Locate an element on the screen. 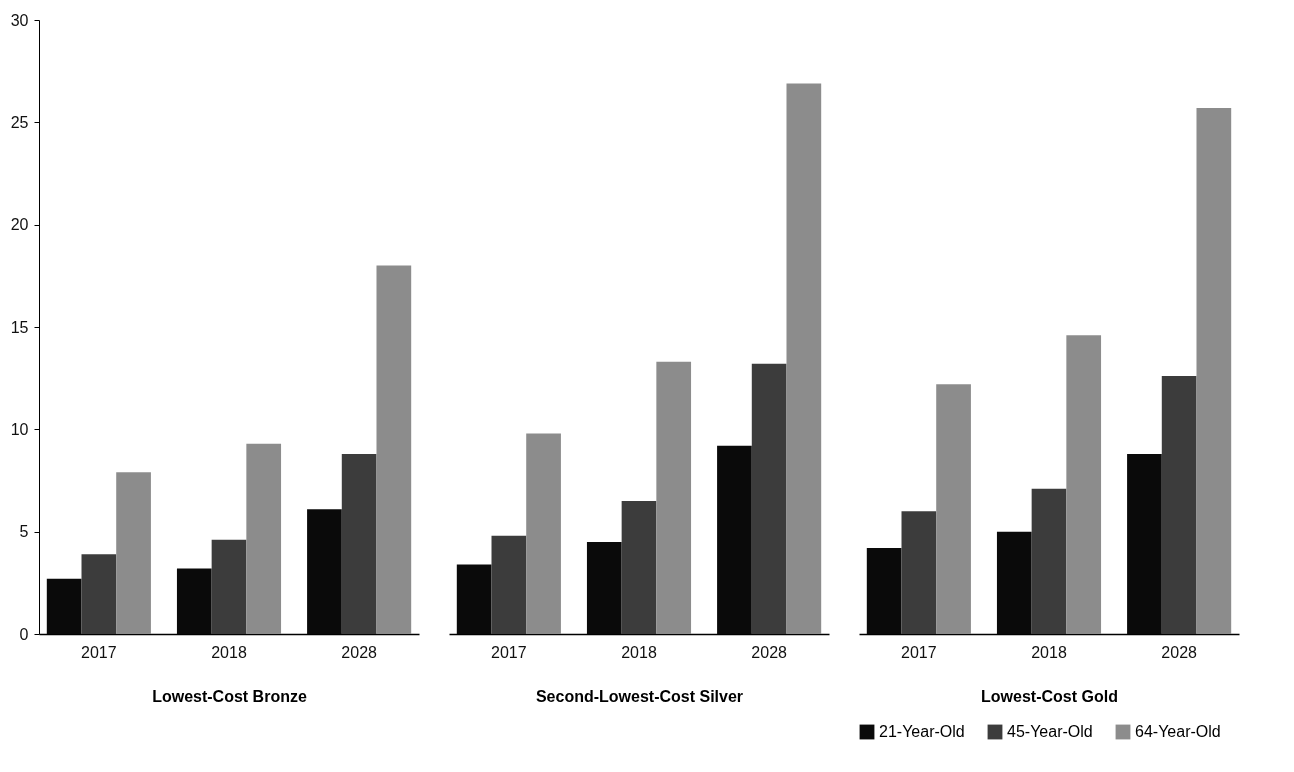 The image size is (1294, 772). x-axis-title: Lowest-Cost Bronze is located at coordinates (229, 696).